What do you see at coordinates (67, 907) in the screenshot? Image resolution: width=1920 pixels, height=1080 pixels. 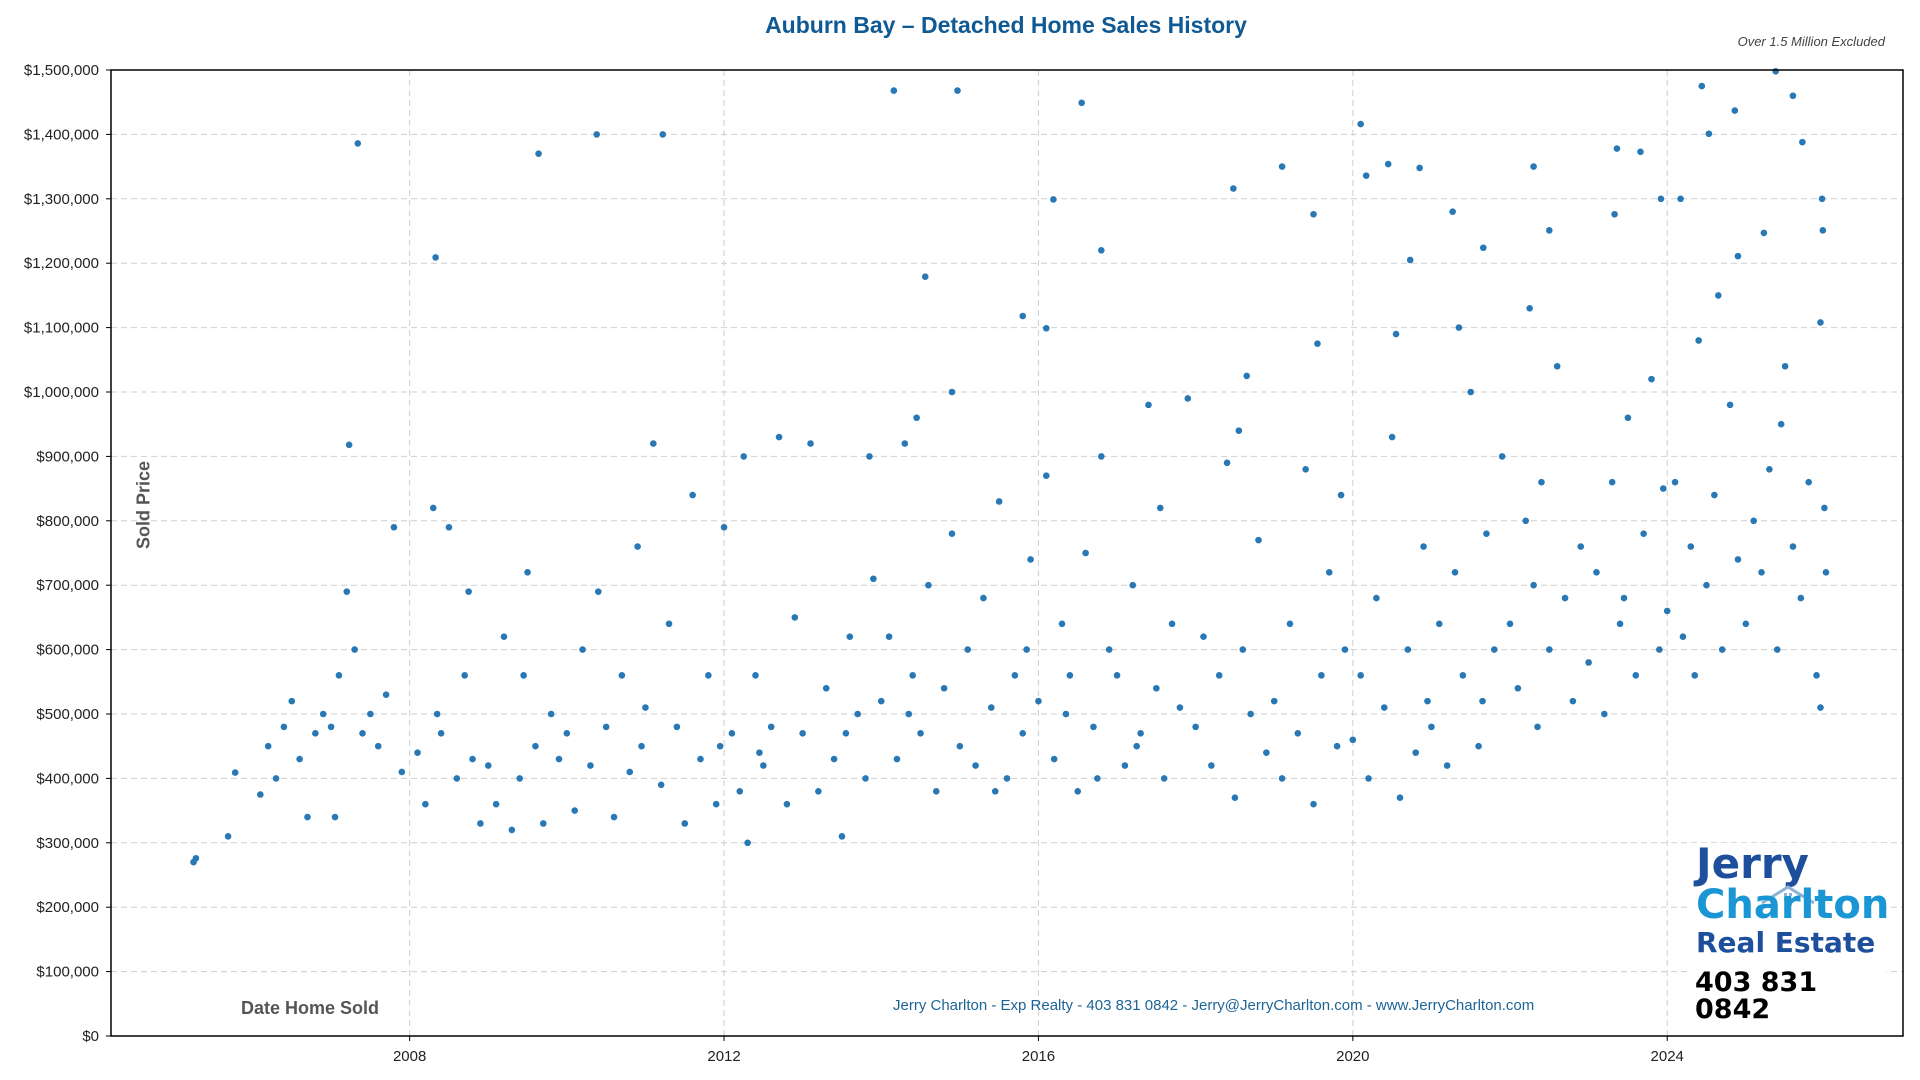 I see `y-tick-label: $200,000` at bounding box center [67, 907].